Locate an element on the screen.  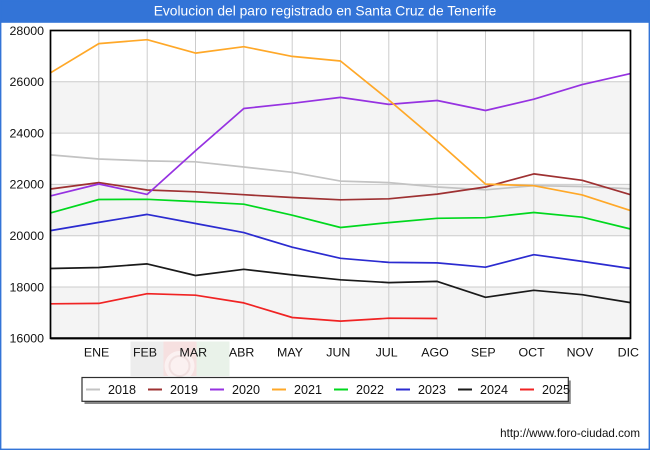
svg-text: 2024 is located at coordinates (494, 390).